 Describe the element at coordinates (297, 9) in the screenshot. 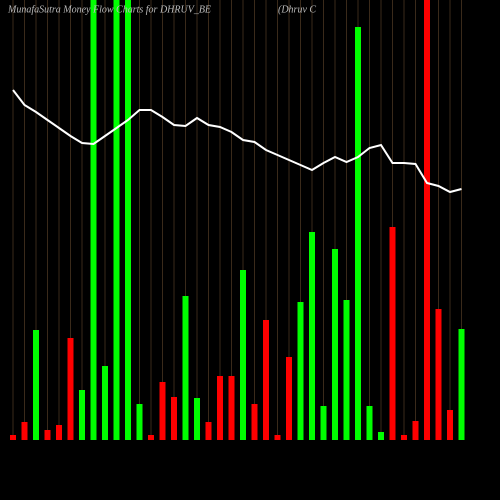

I see `chart-subtitle: (Dhruv C` at that location.